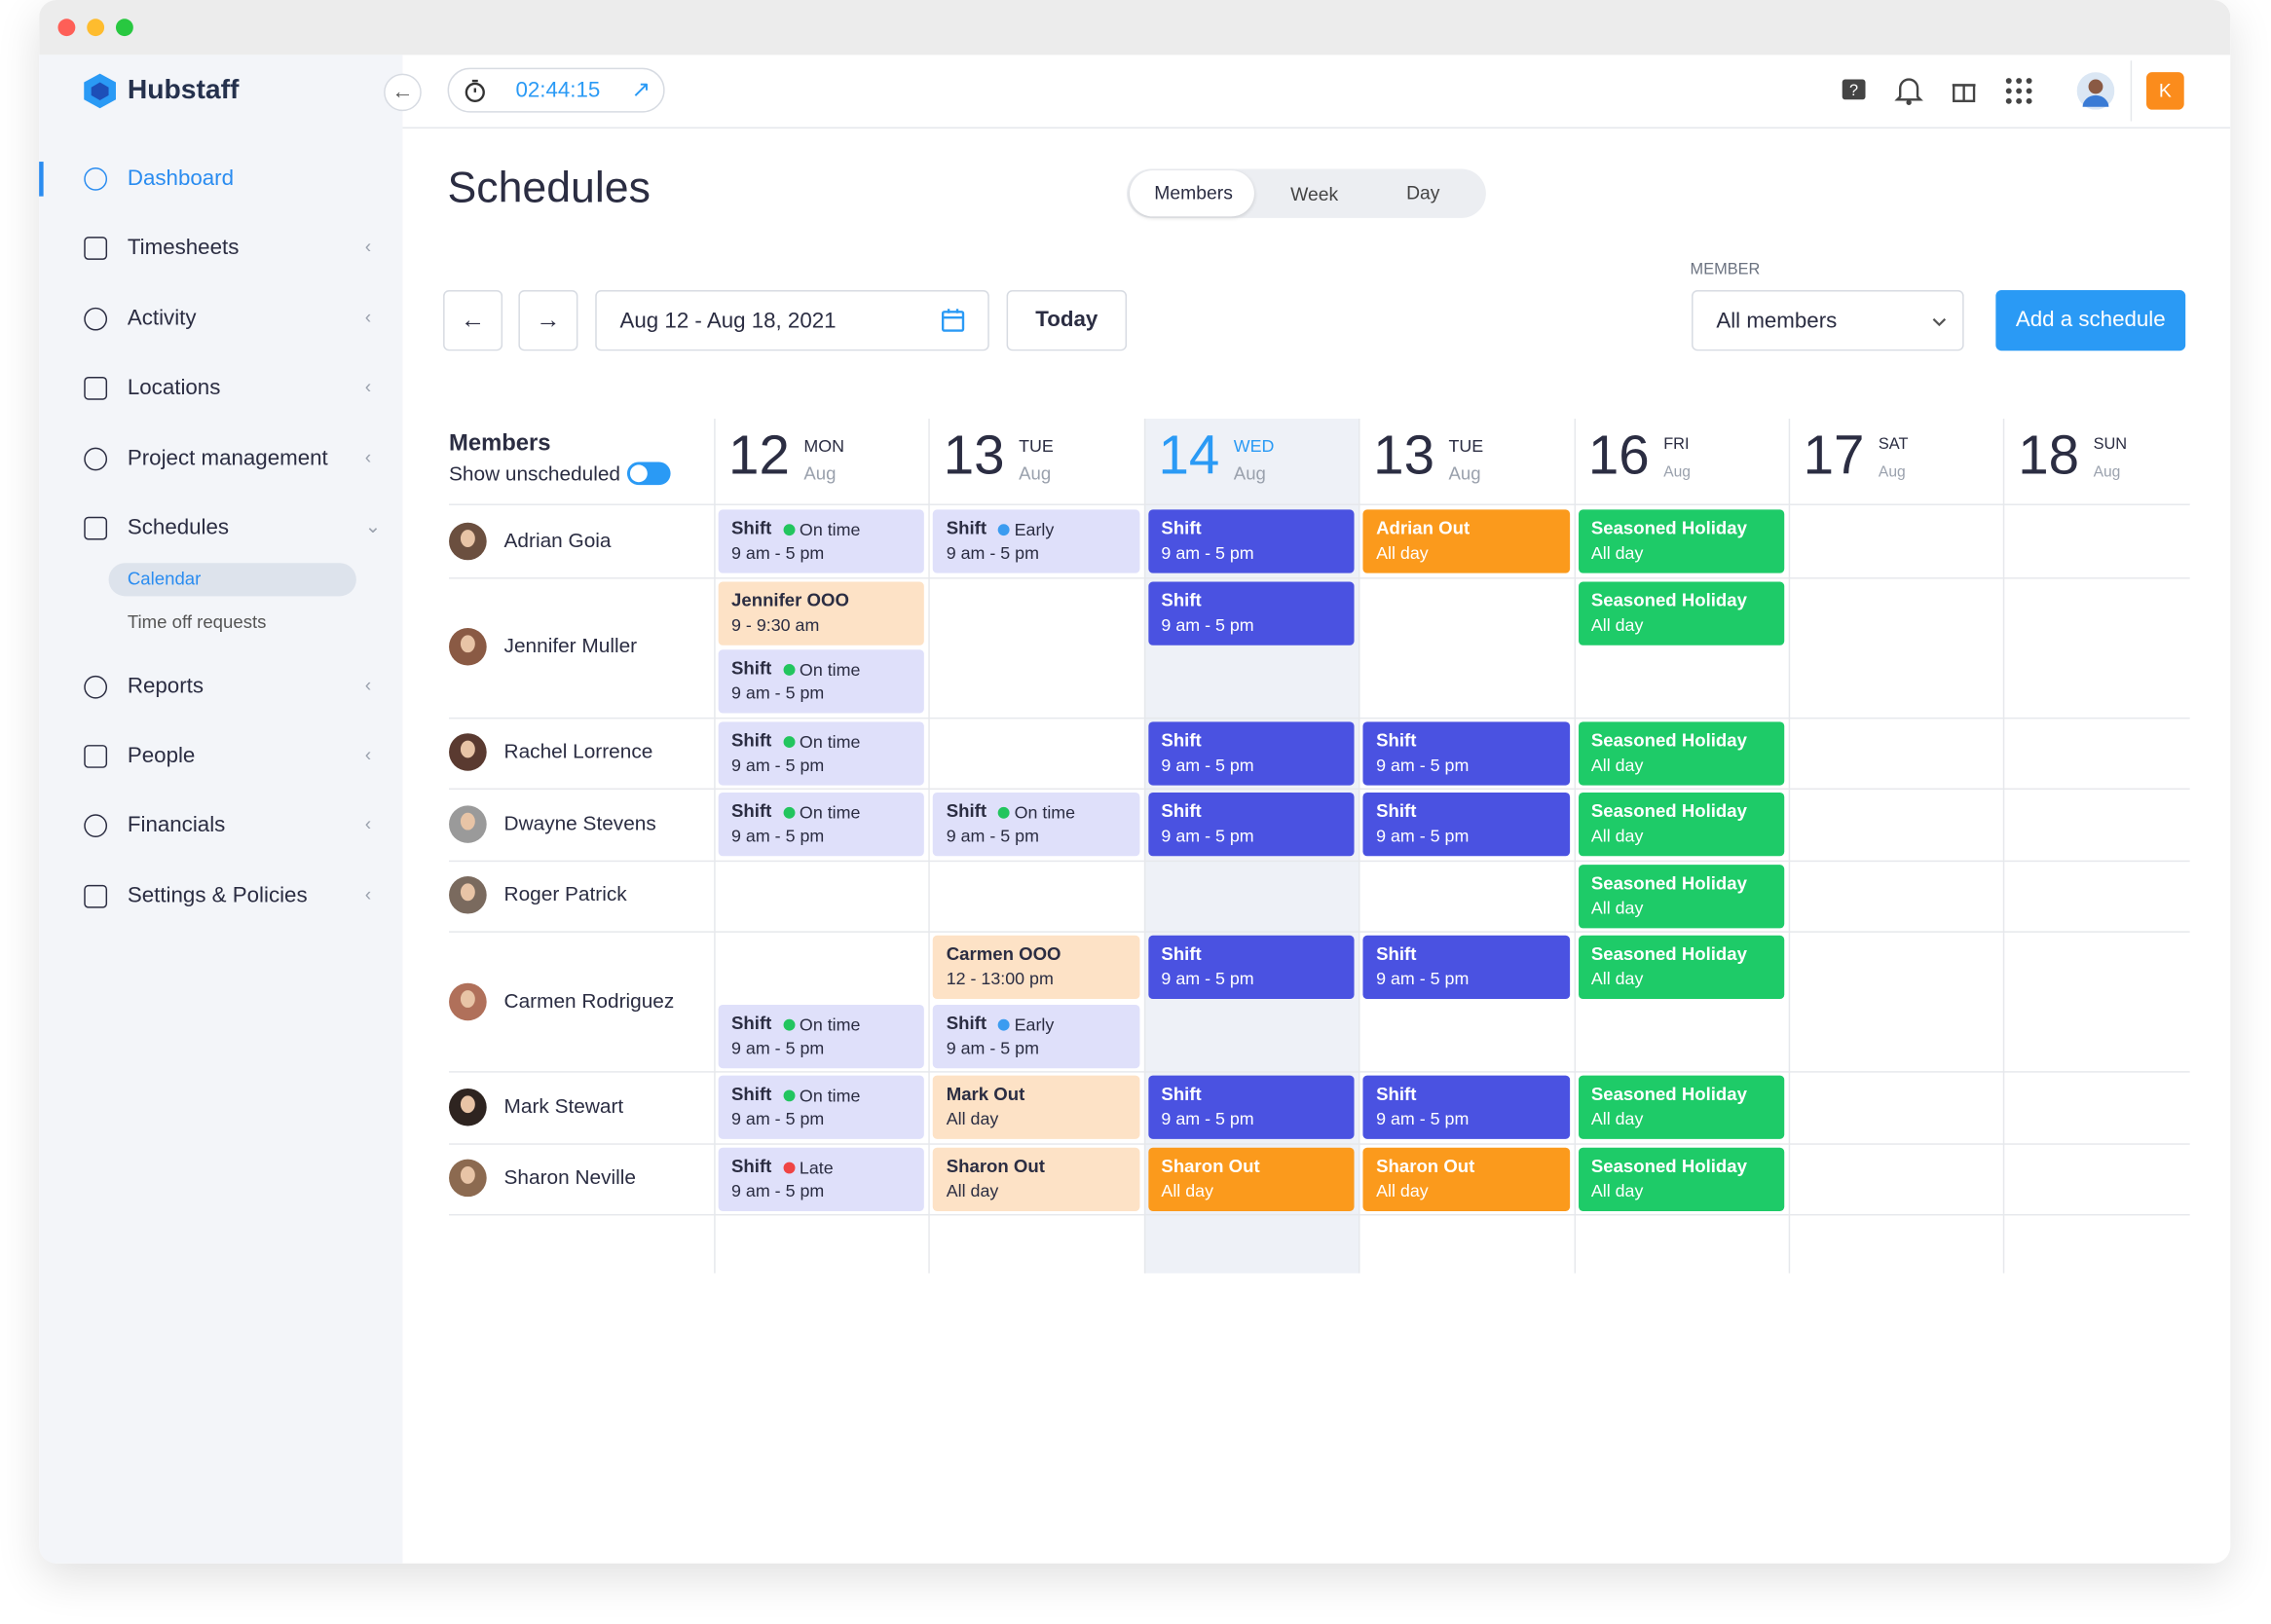 This screenshot has height=1624, width=2271. Describe the element at coordinates (821, 613) in the screenshot. I see `schedule-event: Jennifer OOO 9 - 9:30 am` at that location.